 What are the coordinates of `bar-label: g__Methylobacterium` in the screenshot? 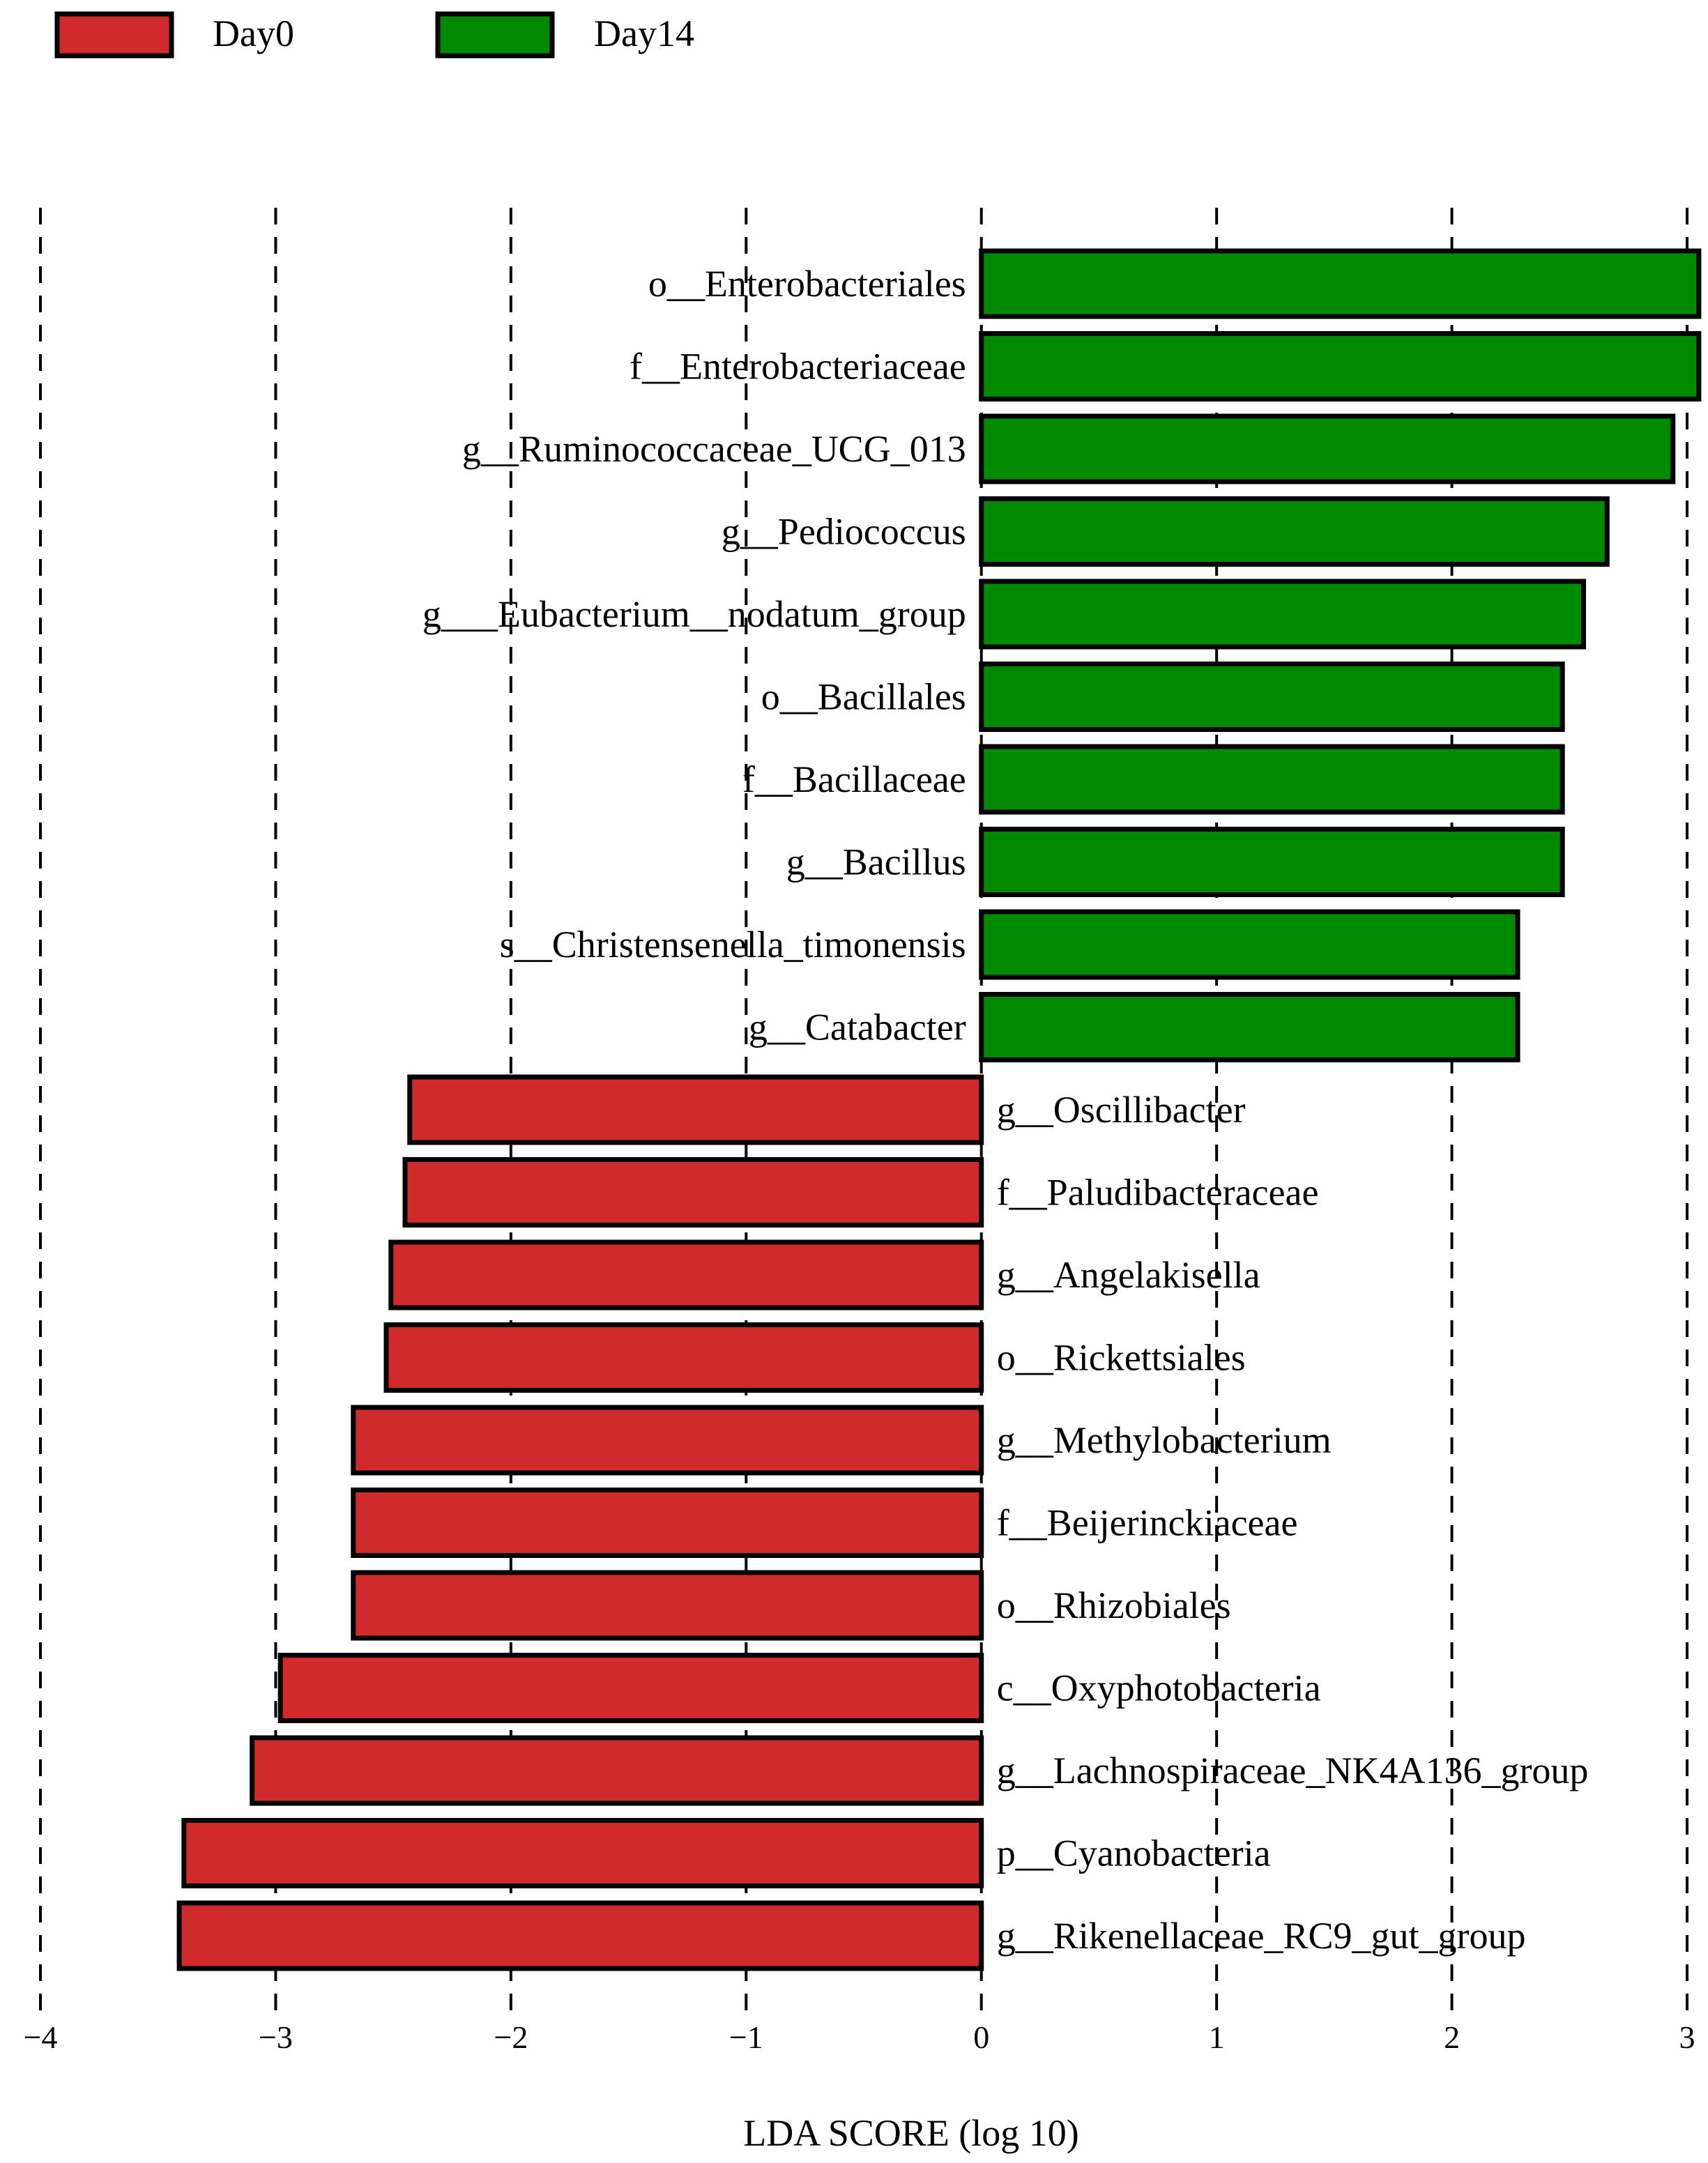 It's located at (1164, 1440).